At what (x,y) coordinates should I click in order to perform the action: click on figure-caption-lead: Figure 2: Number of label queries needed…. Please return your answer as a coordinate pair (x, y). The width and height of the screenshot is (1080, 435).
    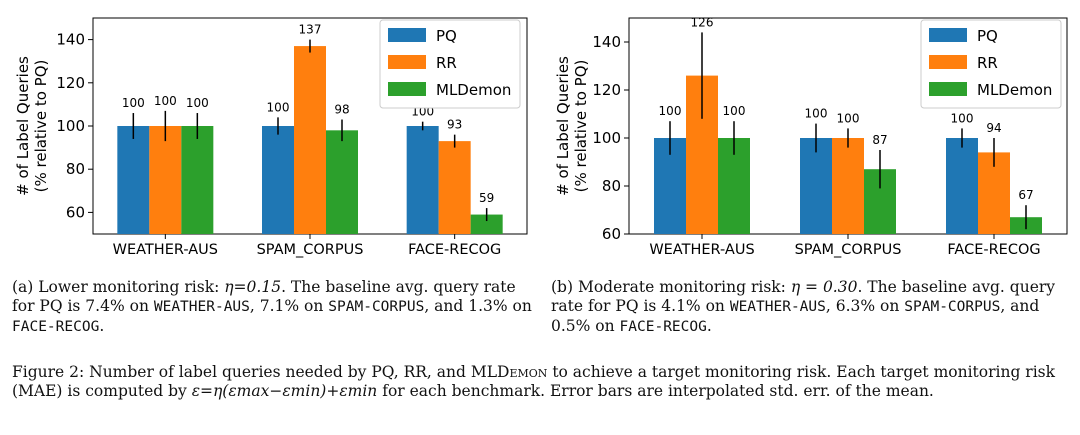
    Looking at the image, I should click on (255, 372).